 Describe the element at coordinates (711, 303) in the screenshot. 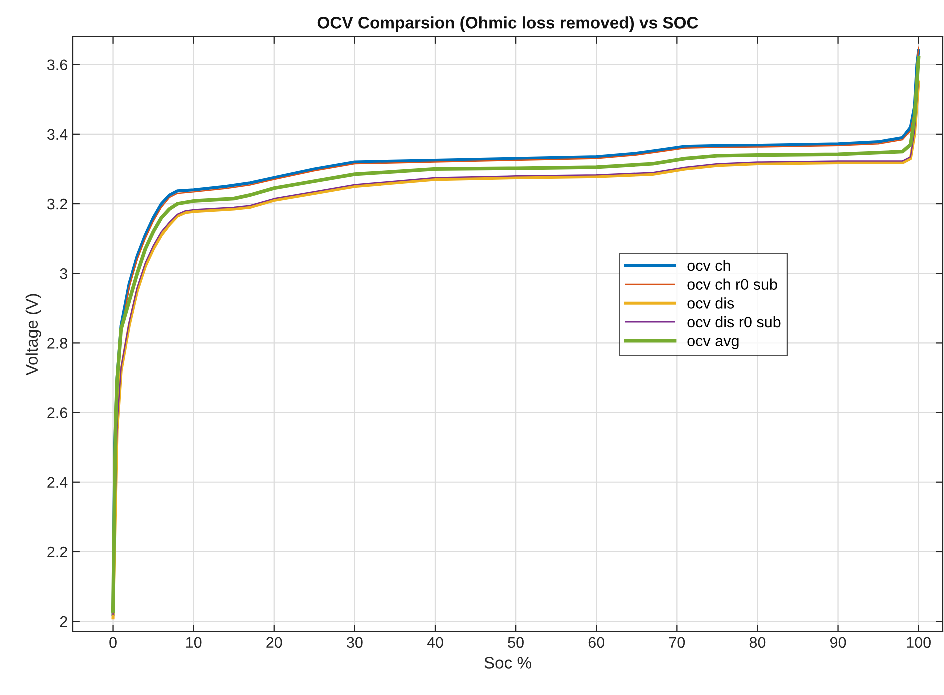

I see `legend-label: ocv dis` at that location.